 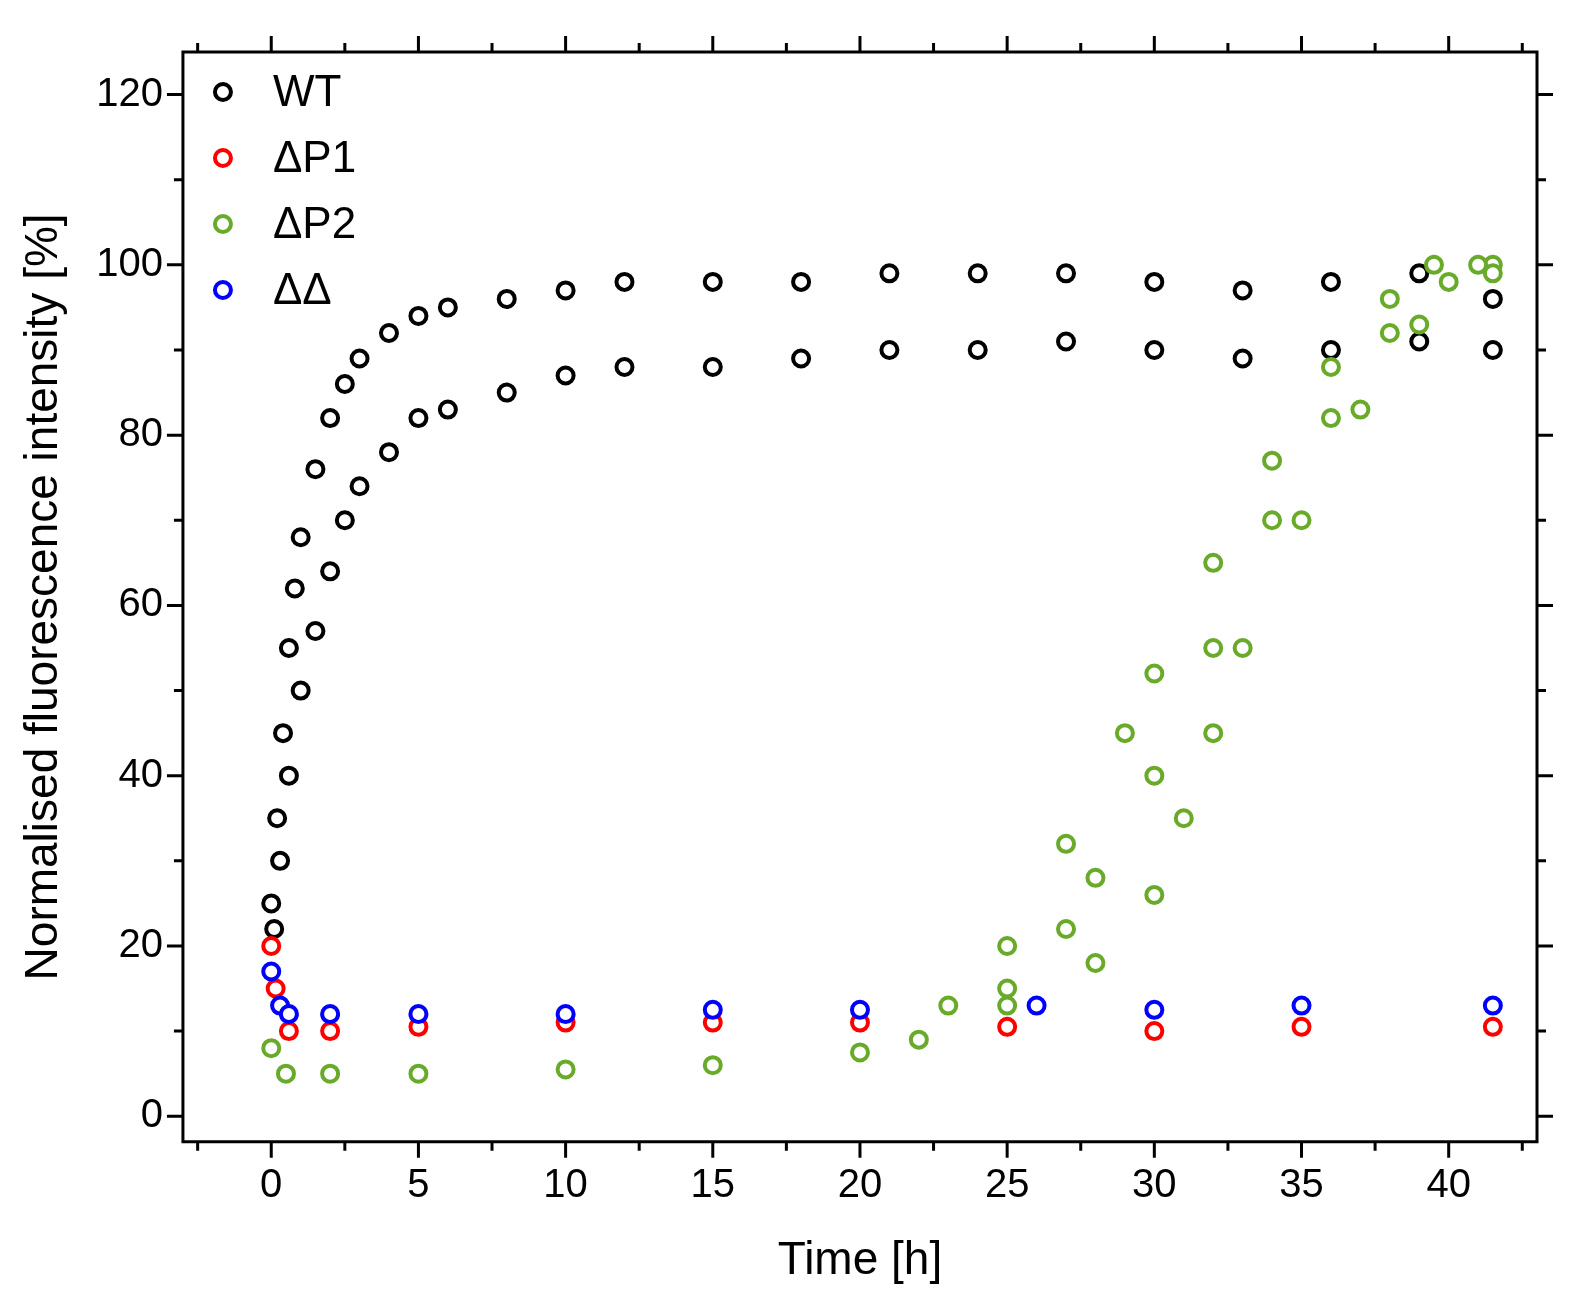 I want to click on y-tick-label: 60, so click(x=140, y=602).